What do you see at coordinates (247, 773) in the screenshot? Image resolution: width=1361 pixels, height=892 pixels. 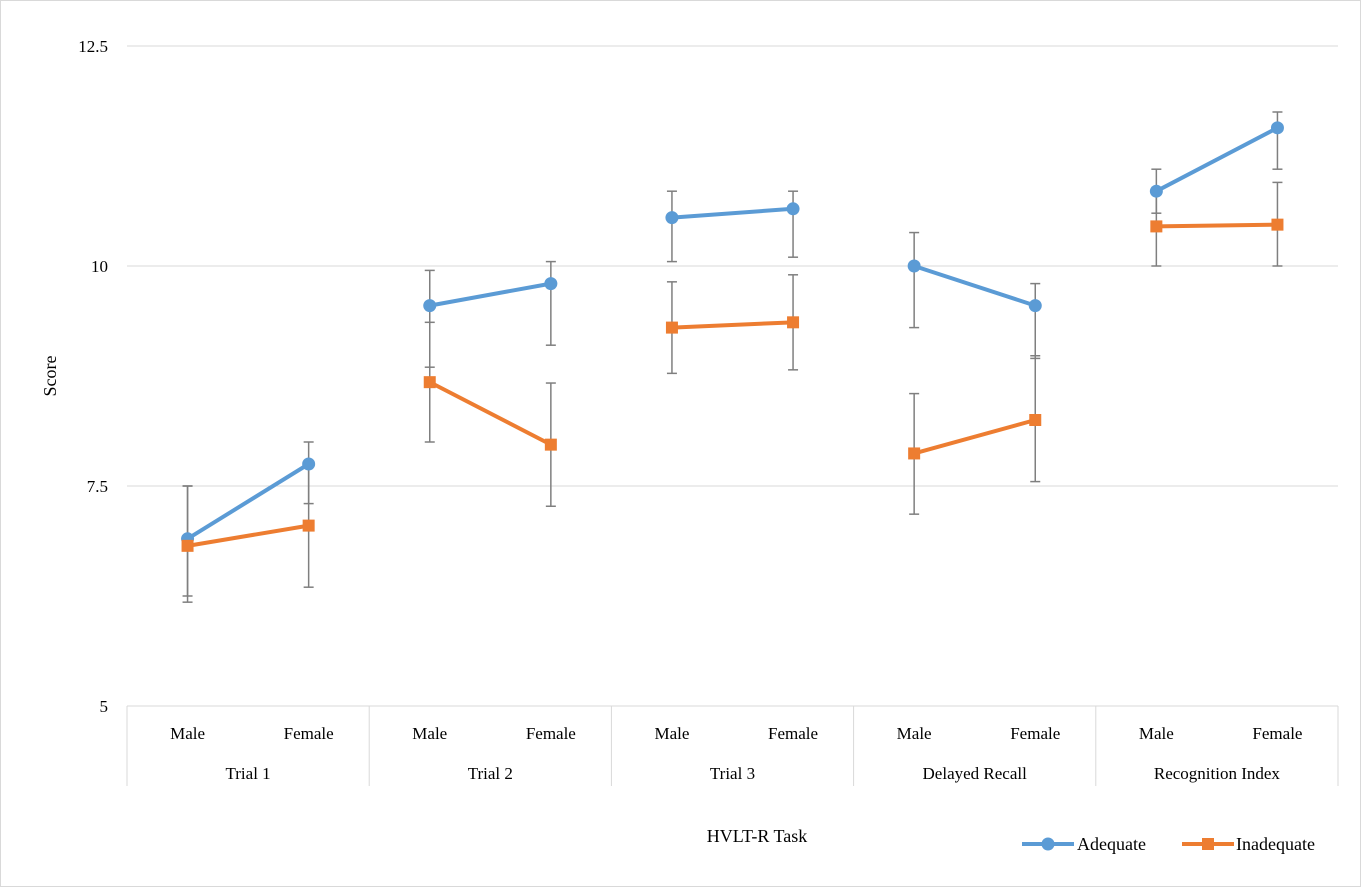 I see `x-group-label: Trial 1` at bounding box center [247, 773].